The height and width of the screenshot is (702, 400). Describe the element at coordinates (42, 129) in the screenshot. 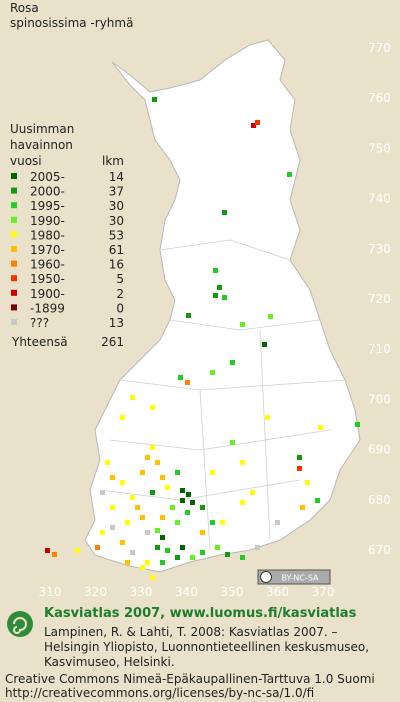

I see `legend-heading: Uusimman` at that location.